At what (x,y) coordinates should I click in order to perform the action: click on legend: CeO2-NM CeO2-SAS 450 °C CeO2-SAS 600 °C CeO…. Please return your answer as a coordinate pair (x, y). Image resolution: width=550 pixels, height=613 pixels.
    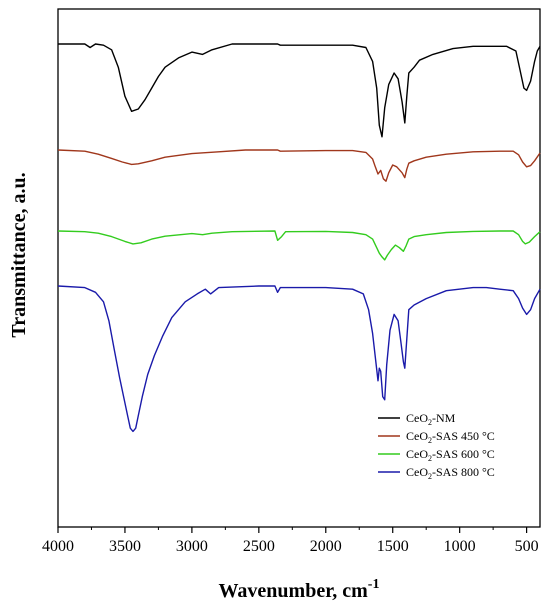
    Looking at the image, I should click on (436, 446).